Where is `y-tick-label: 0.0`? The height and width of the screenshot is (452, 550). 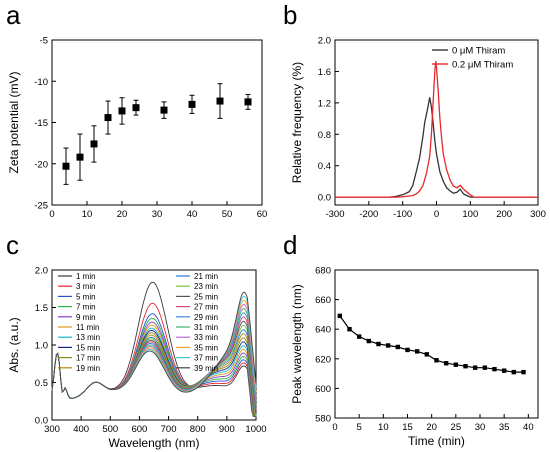
y-tick-label: 0.0 is located at coordinates (324, 198).